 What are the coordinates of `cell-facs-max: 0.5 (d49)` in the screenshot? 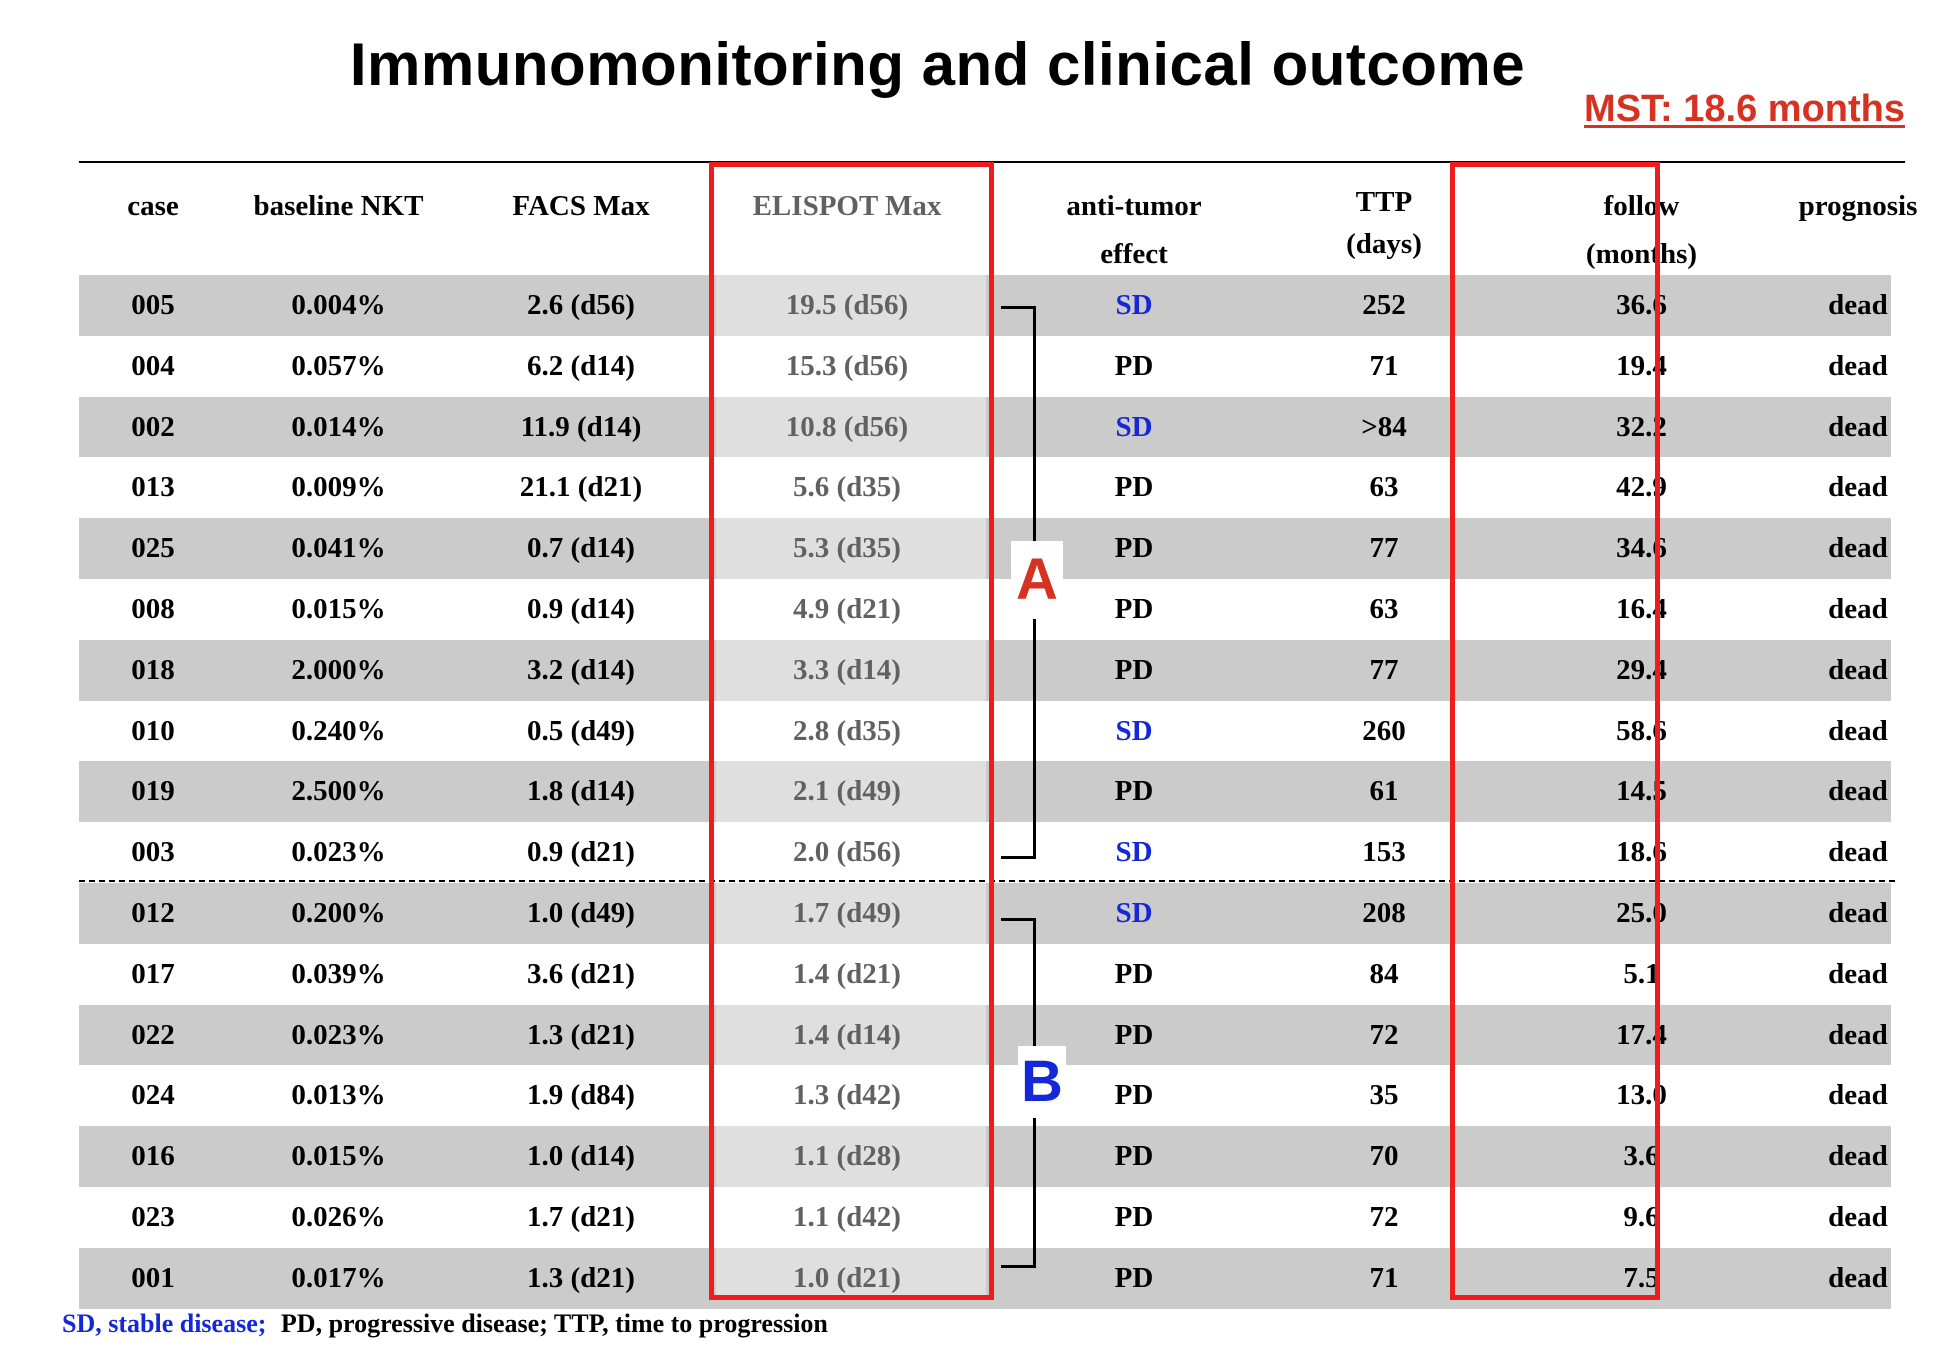 It's located at (581, 730).